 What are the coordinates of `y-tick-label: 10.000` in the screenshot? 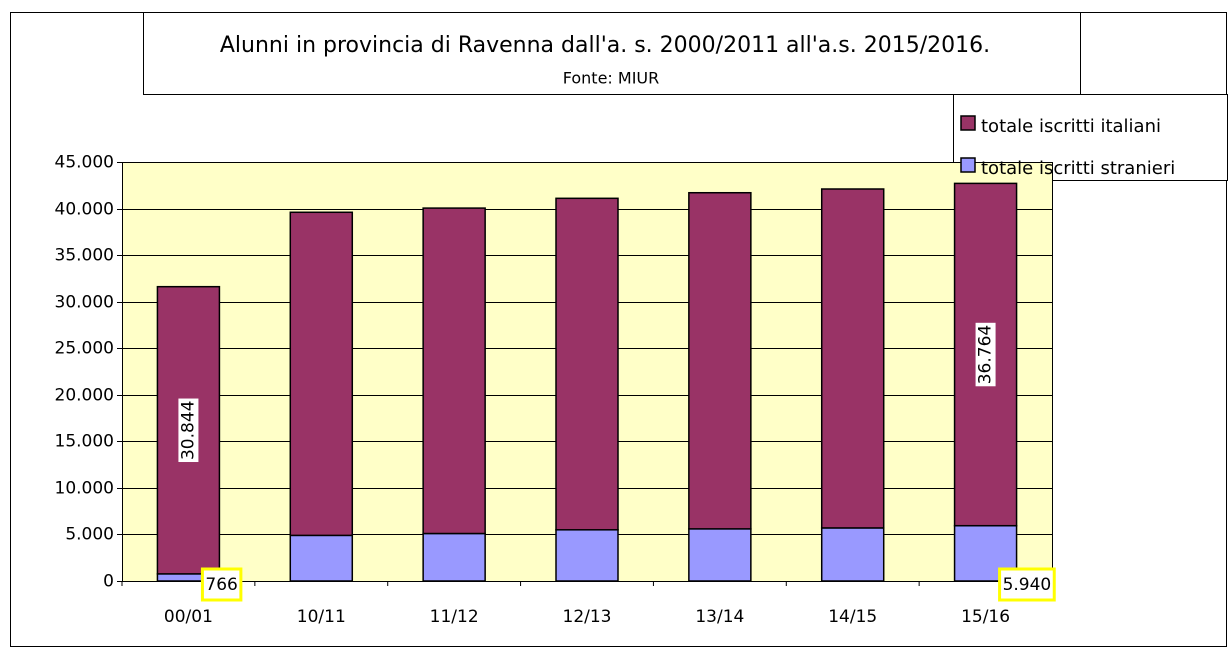 It's located at (84, 489).